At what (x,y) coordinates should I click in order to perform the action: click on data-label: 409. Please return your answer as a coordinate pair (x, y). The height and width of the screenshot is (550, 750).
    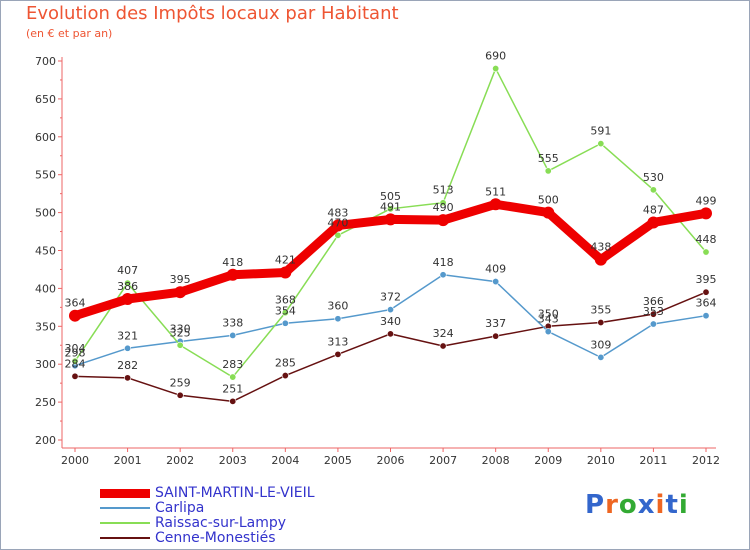
    Looking at the image, I should click on (495, 269).